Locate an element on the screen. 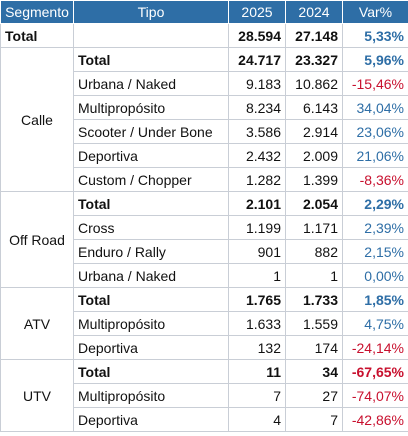 This screenshot has height=436, width=408. value-2024-cell: 27 is located at coordinates (314, 395).